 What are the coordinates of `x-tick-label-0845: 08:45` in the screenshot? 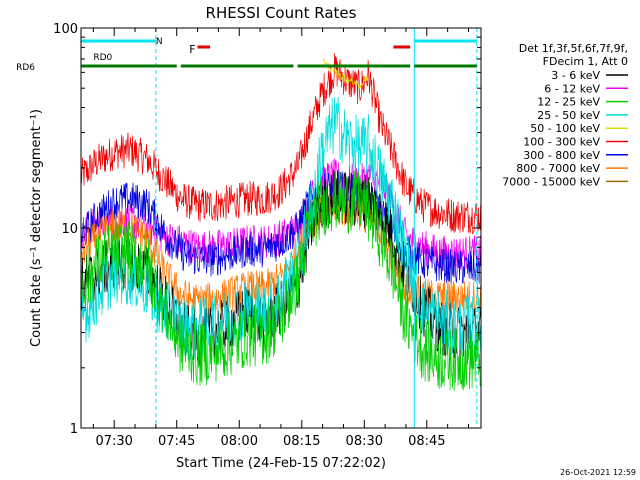 It's located at (426, 441).